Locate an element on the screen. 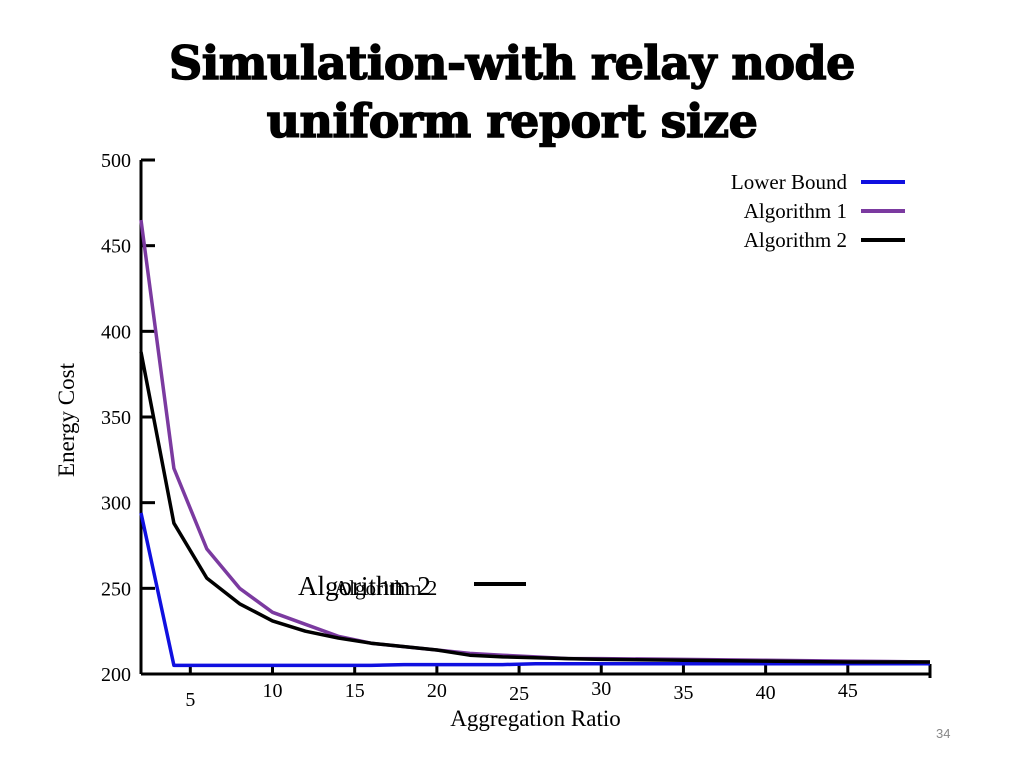  x-tick-label-20: 20 is located at coordinates (437, 691).